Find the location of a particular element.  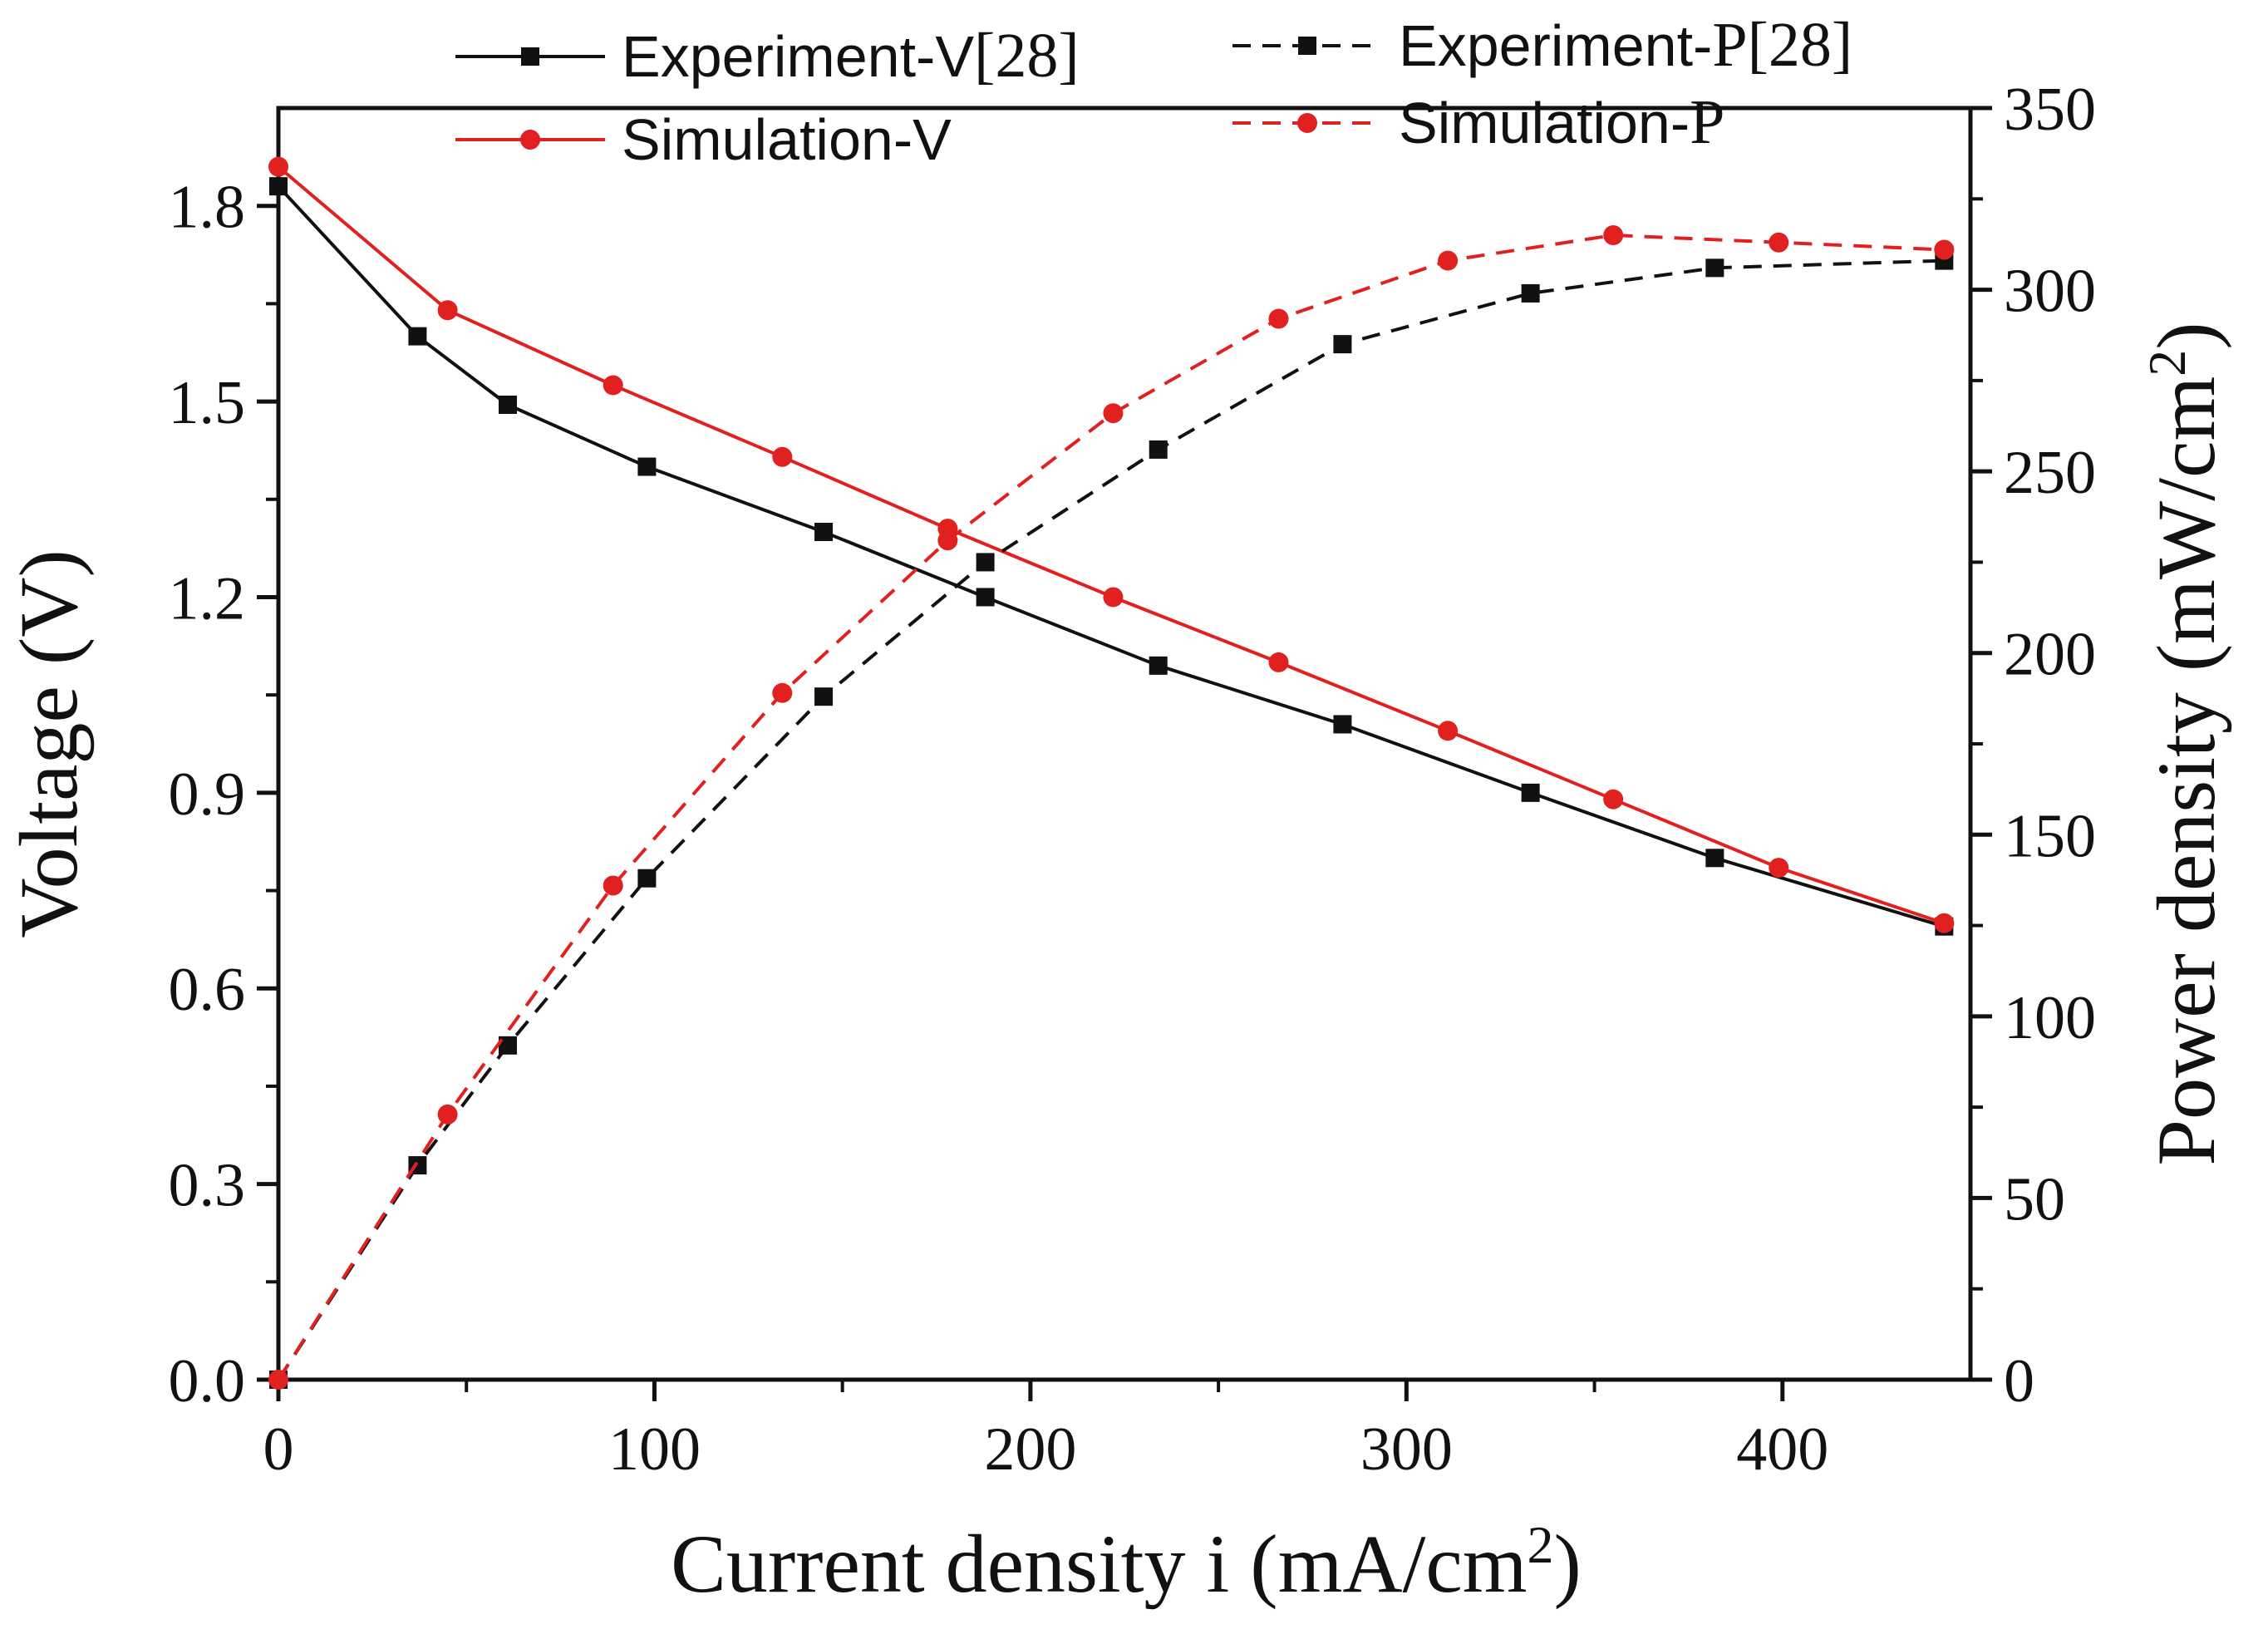

y-tick-label: 0.0 is located at coordinates (207, 1381).